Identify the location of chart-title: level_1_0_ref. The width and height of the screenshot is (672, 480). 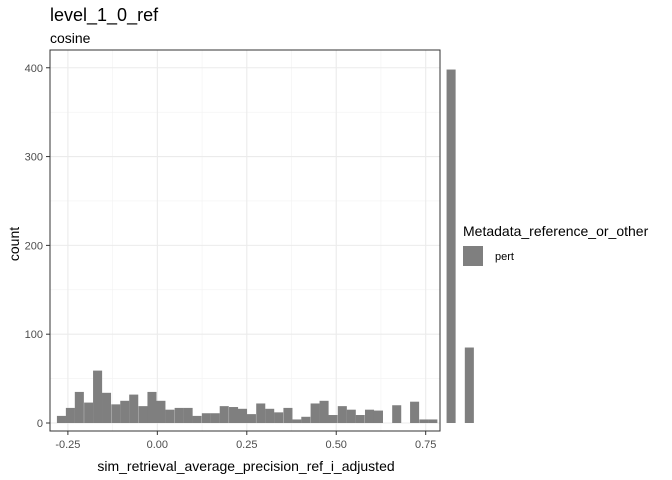
(104, 15).